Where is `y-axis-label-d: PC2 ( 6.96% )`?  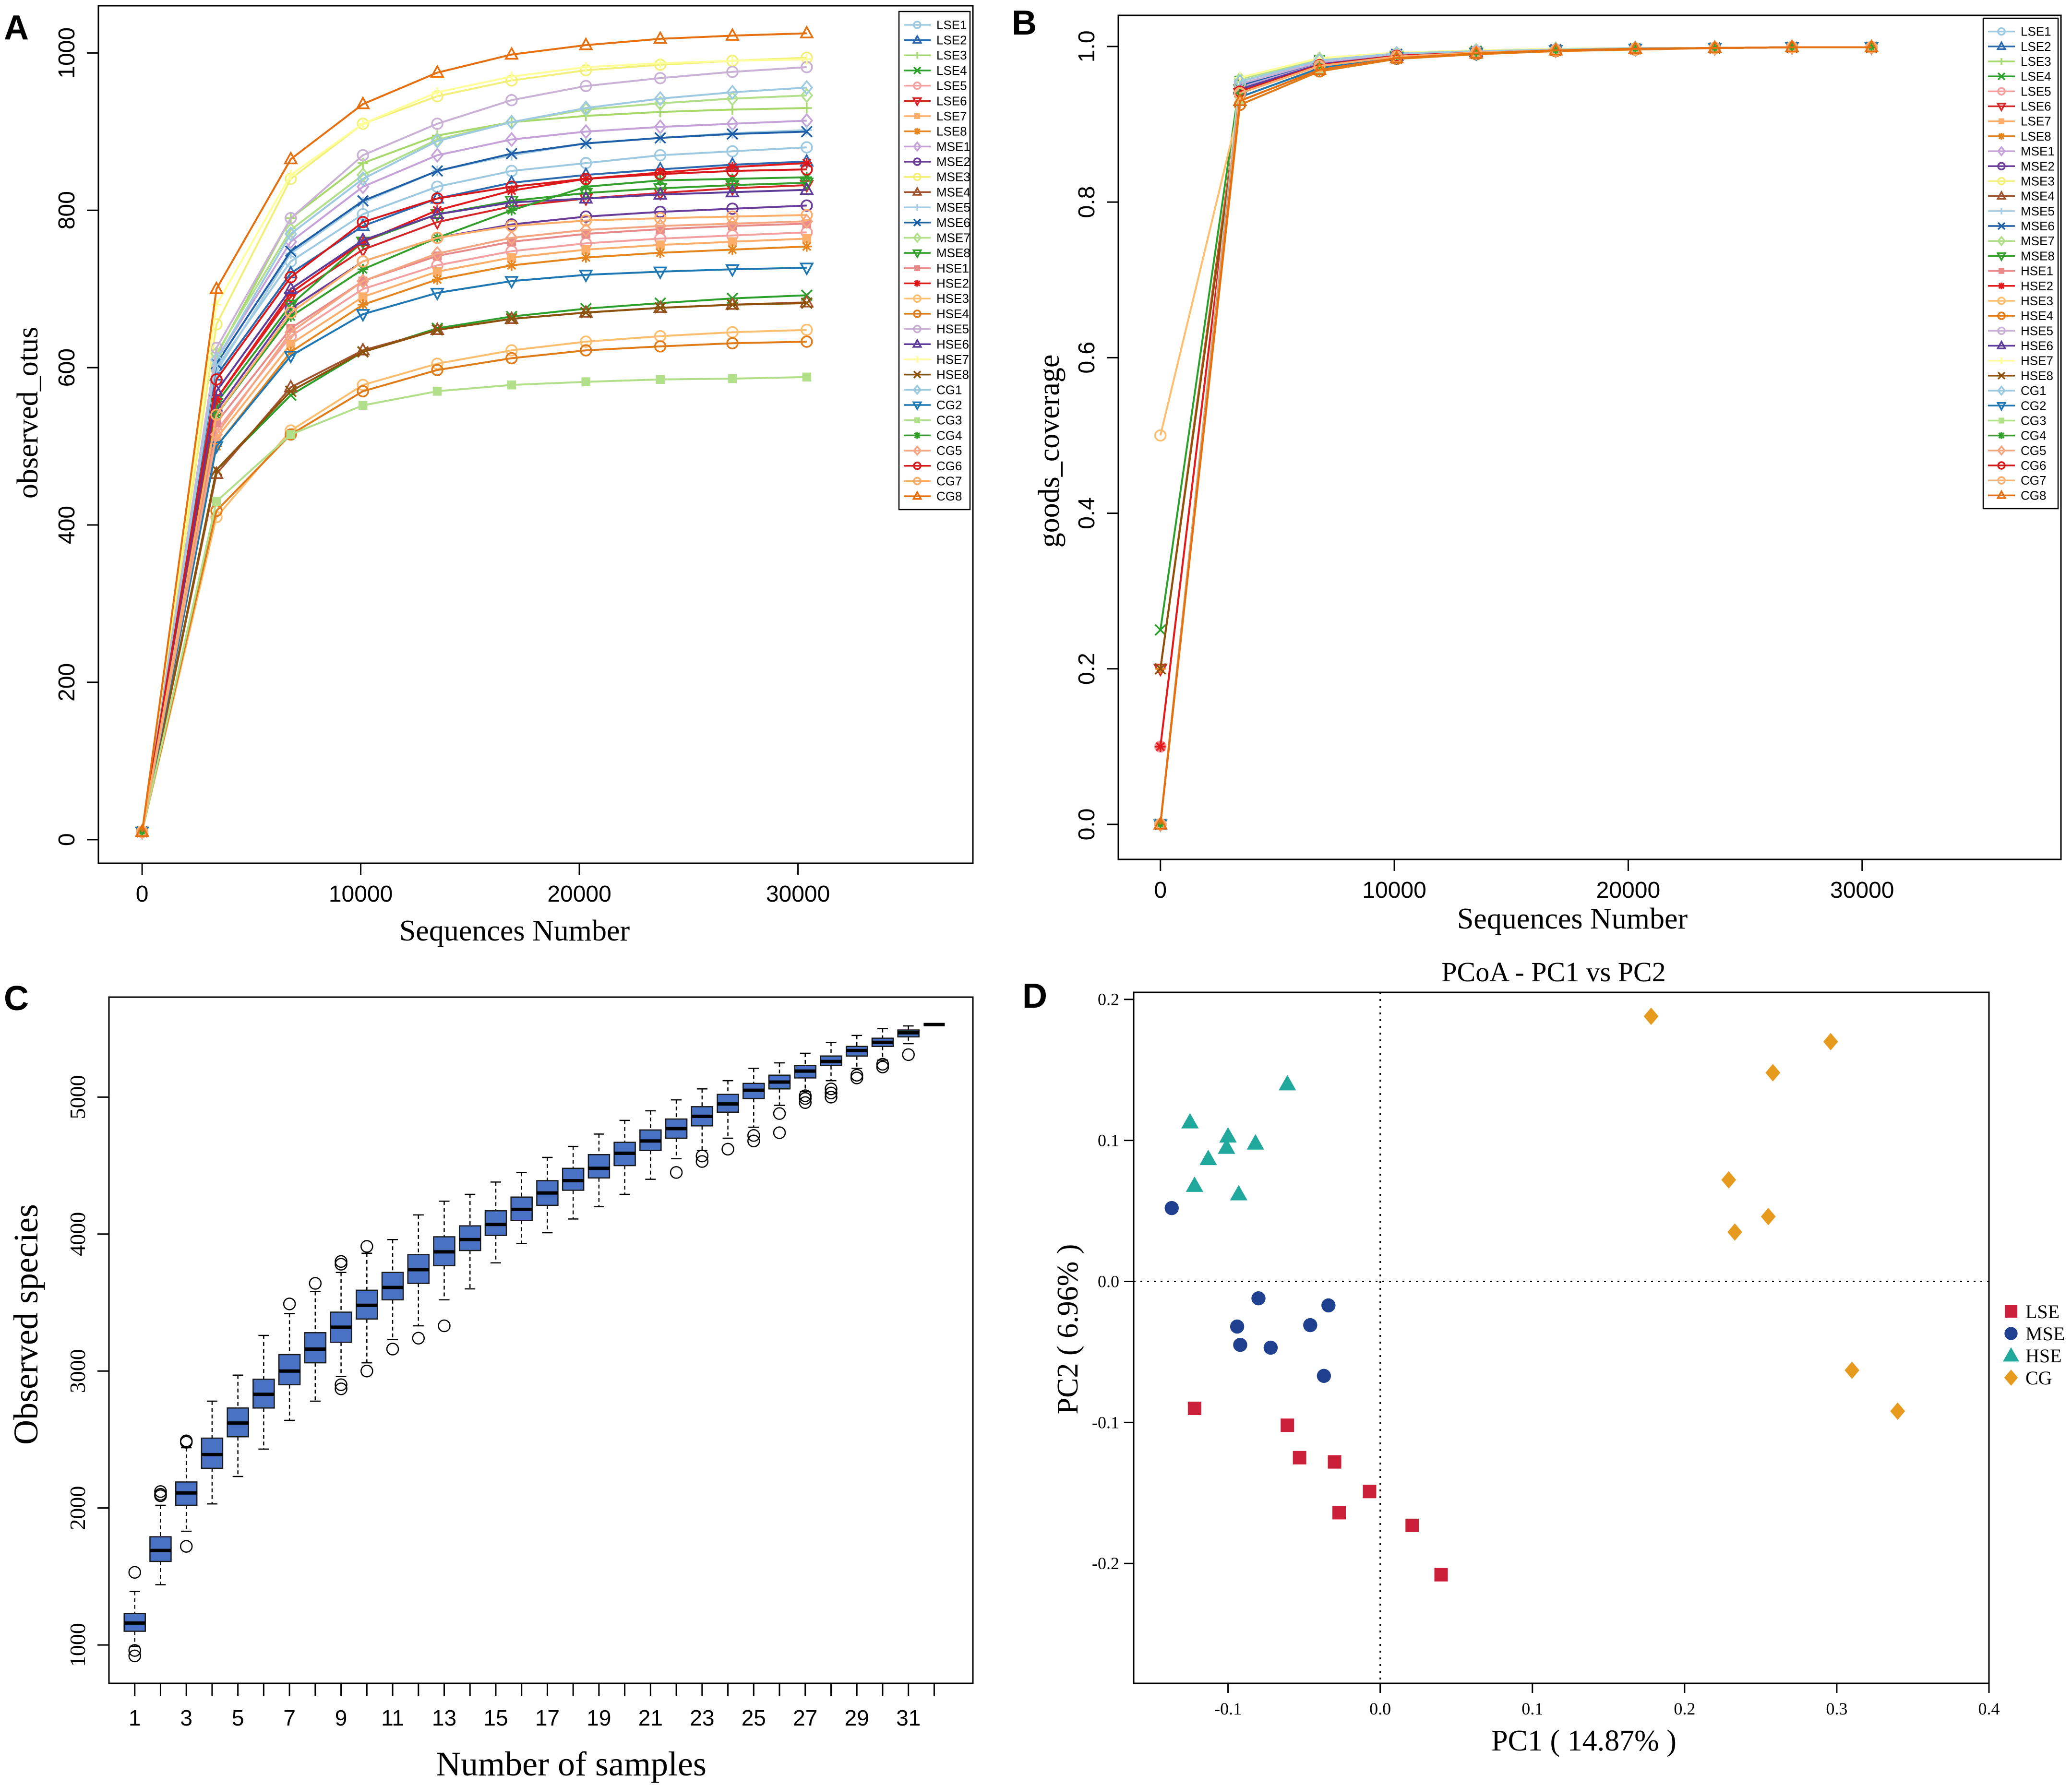 y-axis-label-d: PC2 ( 6.96% ) is located at coordinates (1068, 1329).